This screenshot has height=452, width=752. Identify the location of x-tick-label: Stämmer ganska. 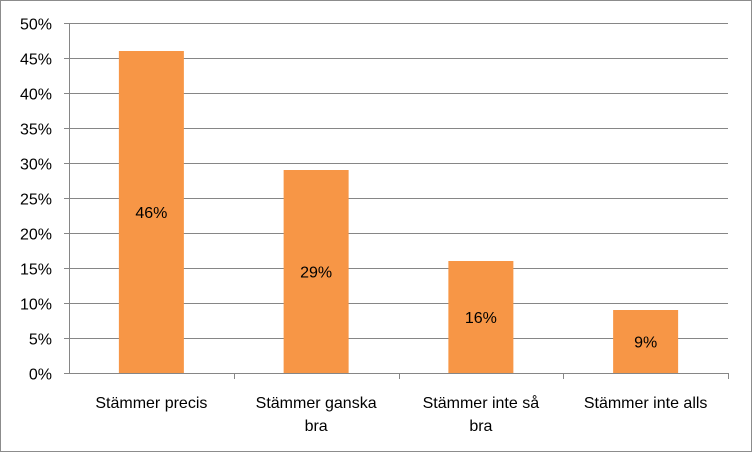
(316, 403).